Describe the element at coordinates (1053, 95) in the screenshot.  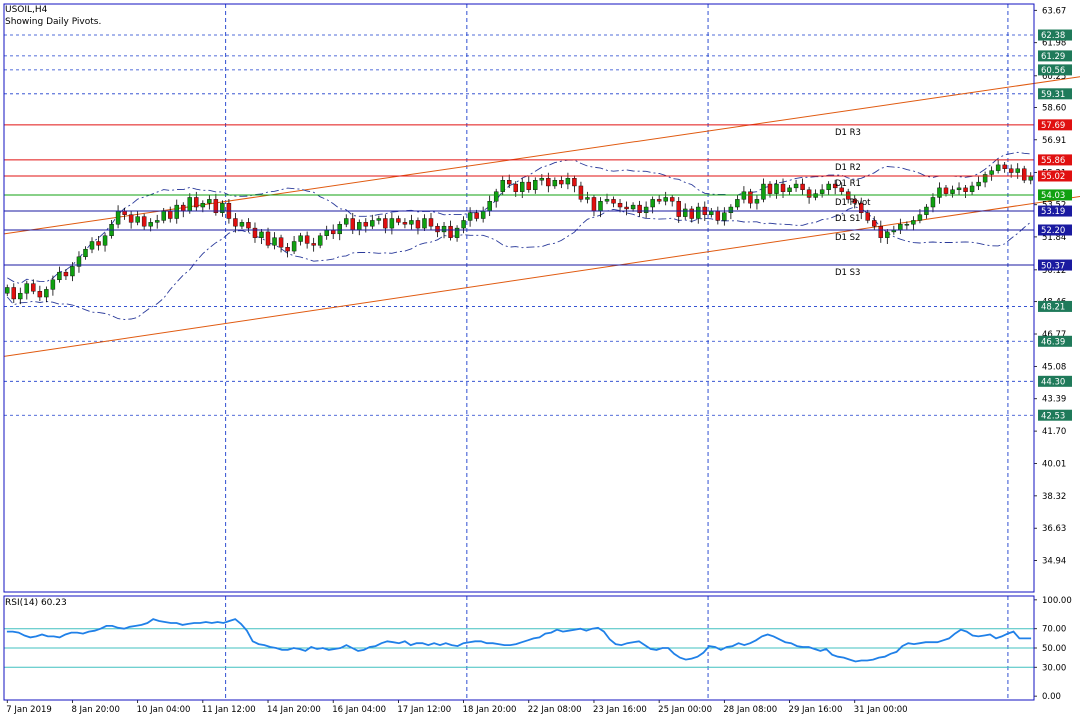
I see `price-tag-label: 59.31` at that location.